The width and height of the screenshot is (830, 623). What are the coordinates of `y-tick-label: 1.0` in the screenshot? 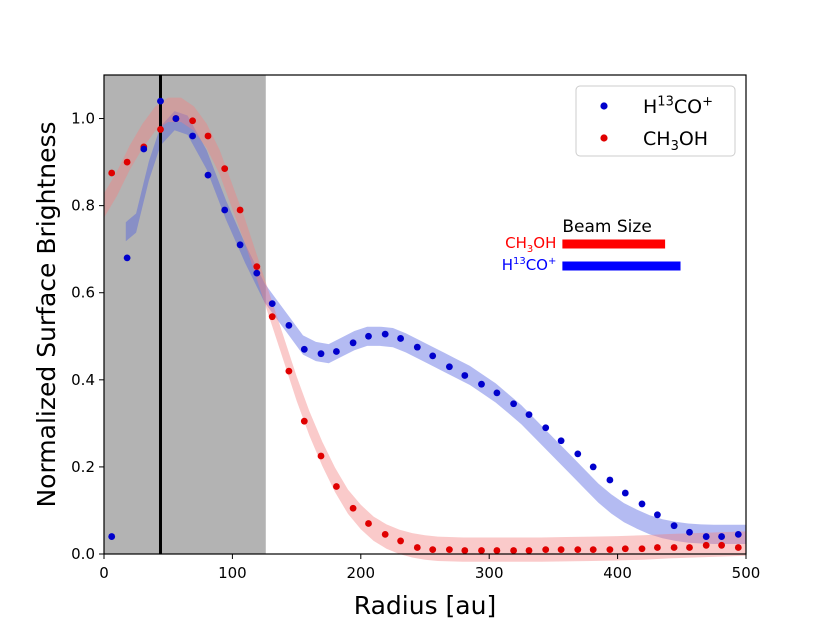 It's located at (83, 119).